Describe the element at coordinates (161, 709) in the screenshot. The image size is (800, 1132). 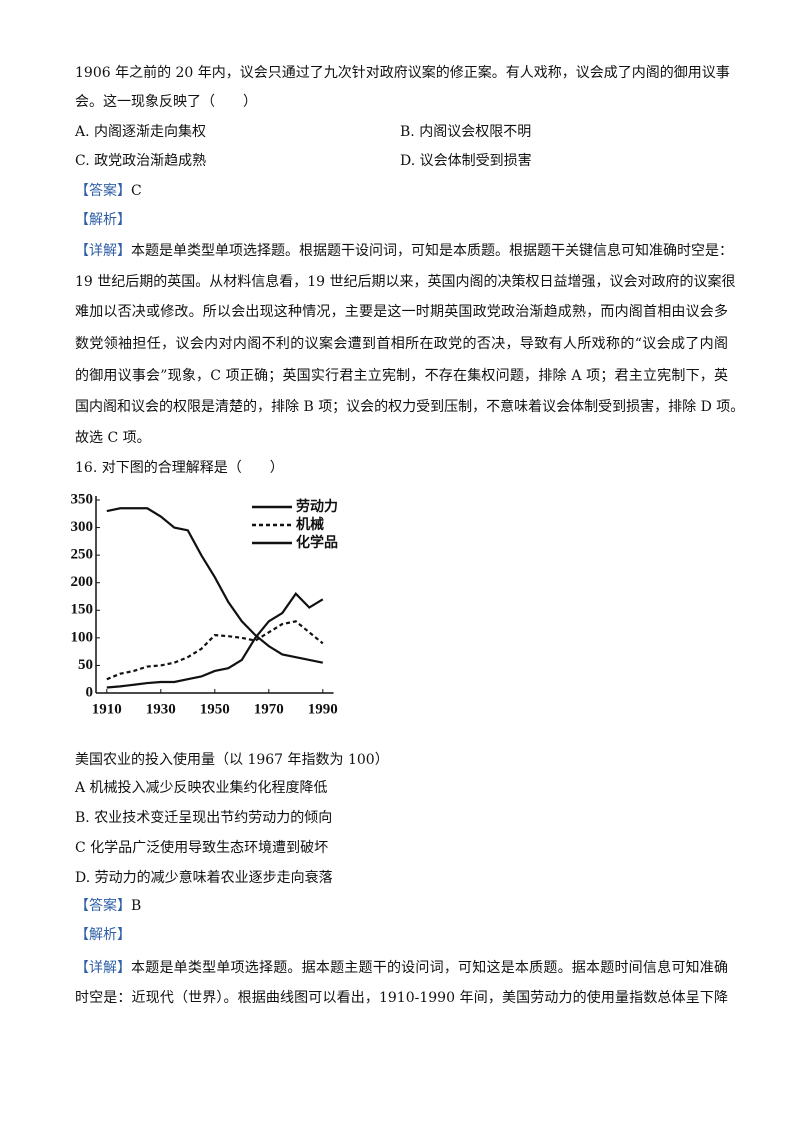
I see `x-tick-label: 1930` at that location.